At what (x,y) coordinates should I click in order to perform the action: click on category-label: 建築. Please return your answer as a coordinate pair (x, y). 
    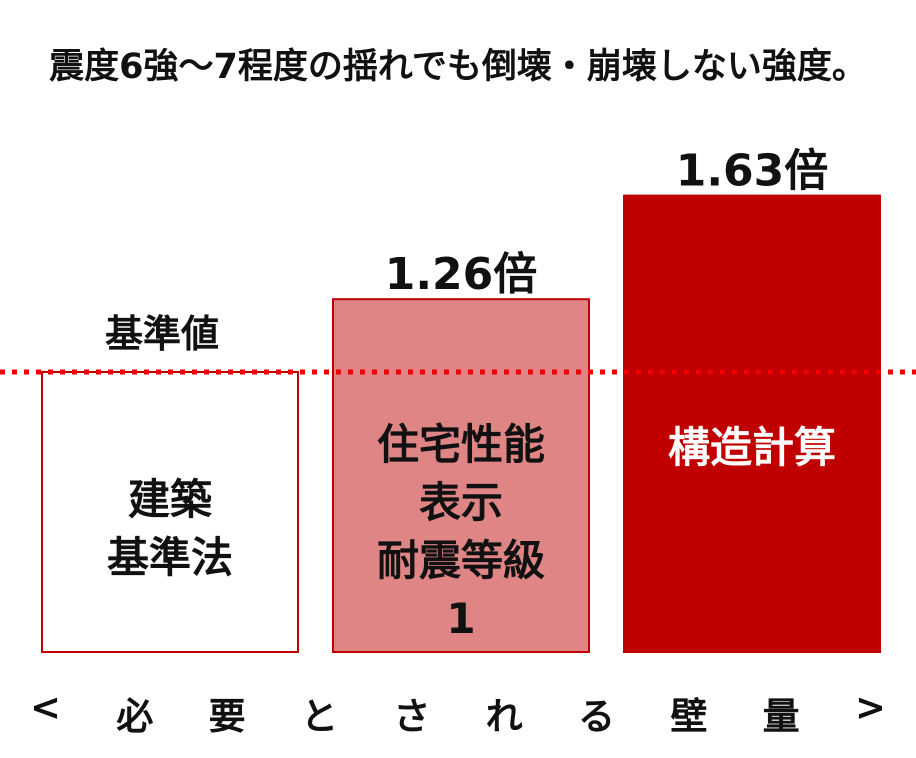
    Looking at the image, I should click on (170, 499).